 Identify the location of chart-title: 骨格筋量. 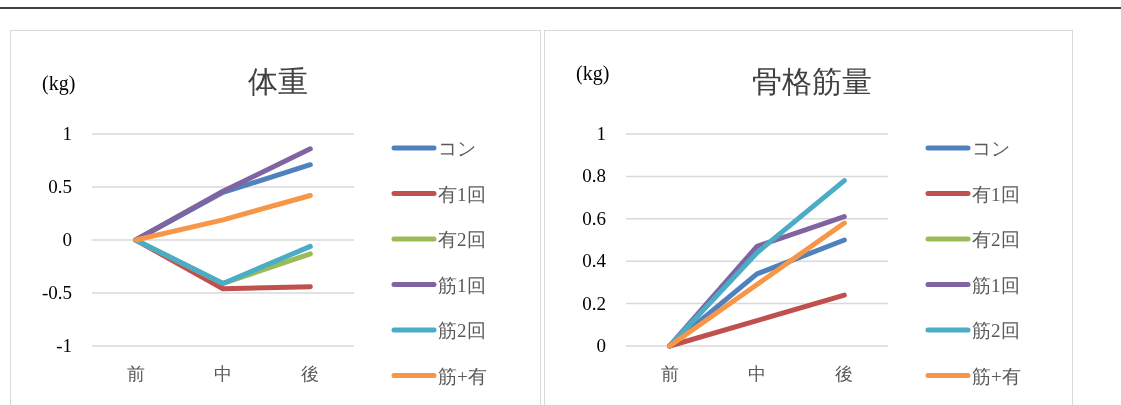
(812, 81).